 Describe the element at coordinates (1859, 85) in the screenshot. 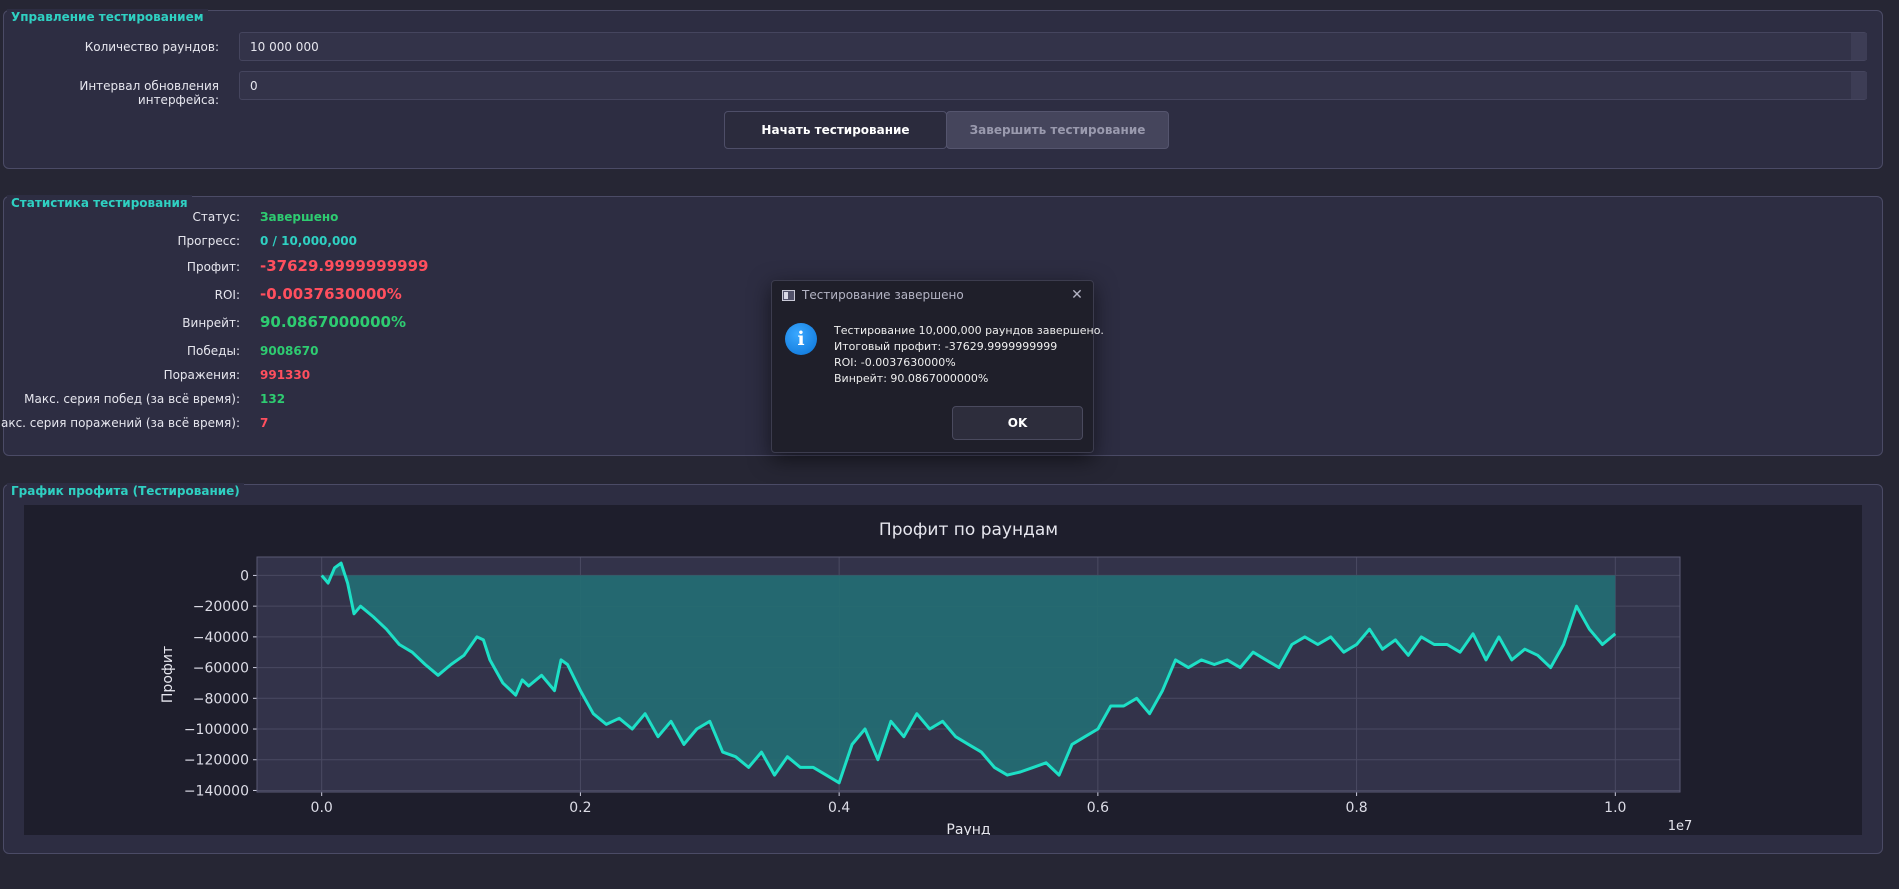

I see `interval-spin-handle` at that location.